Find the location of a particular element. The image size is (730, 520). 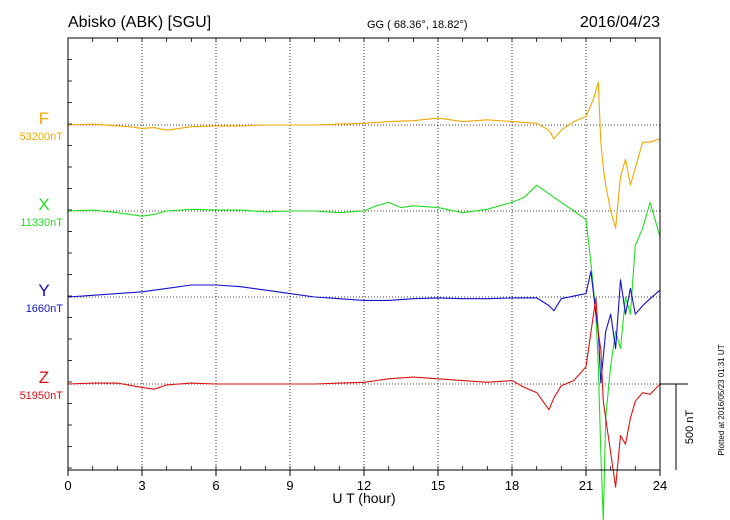

x-tick-label: 21 is located at coordinates (586, 485).